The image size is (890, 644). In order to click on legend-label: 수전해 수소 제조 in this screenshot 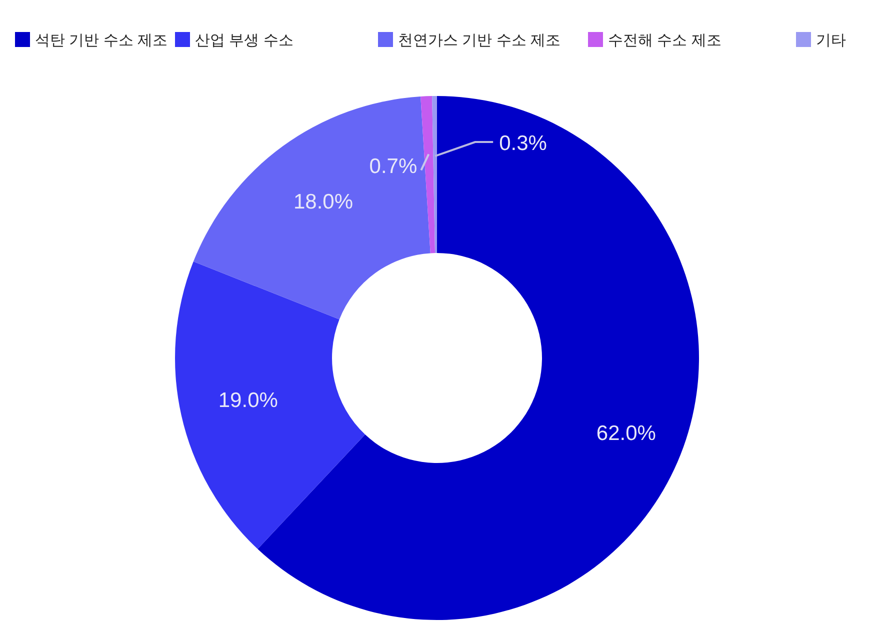, I will do `click(665, 40)`.